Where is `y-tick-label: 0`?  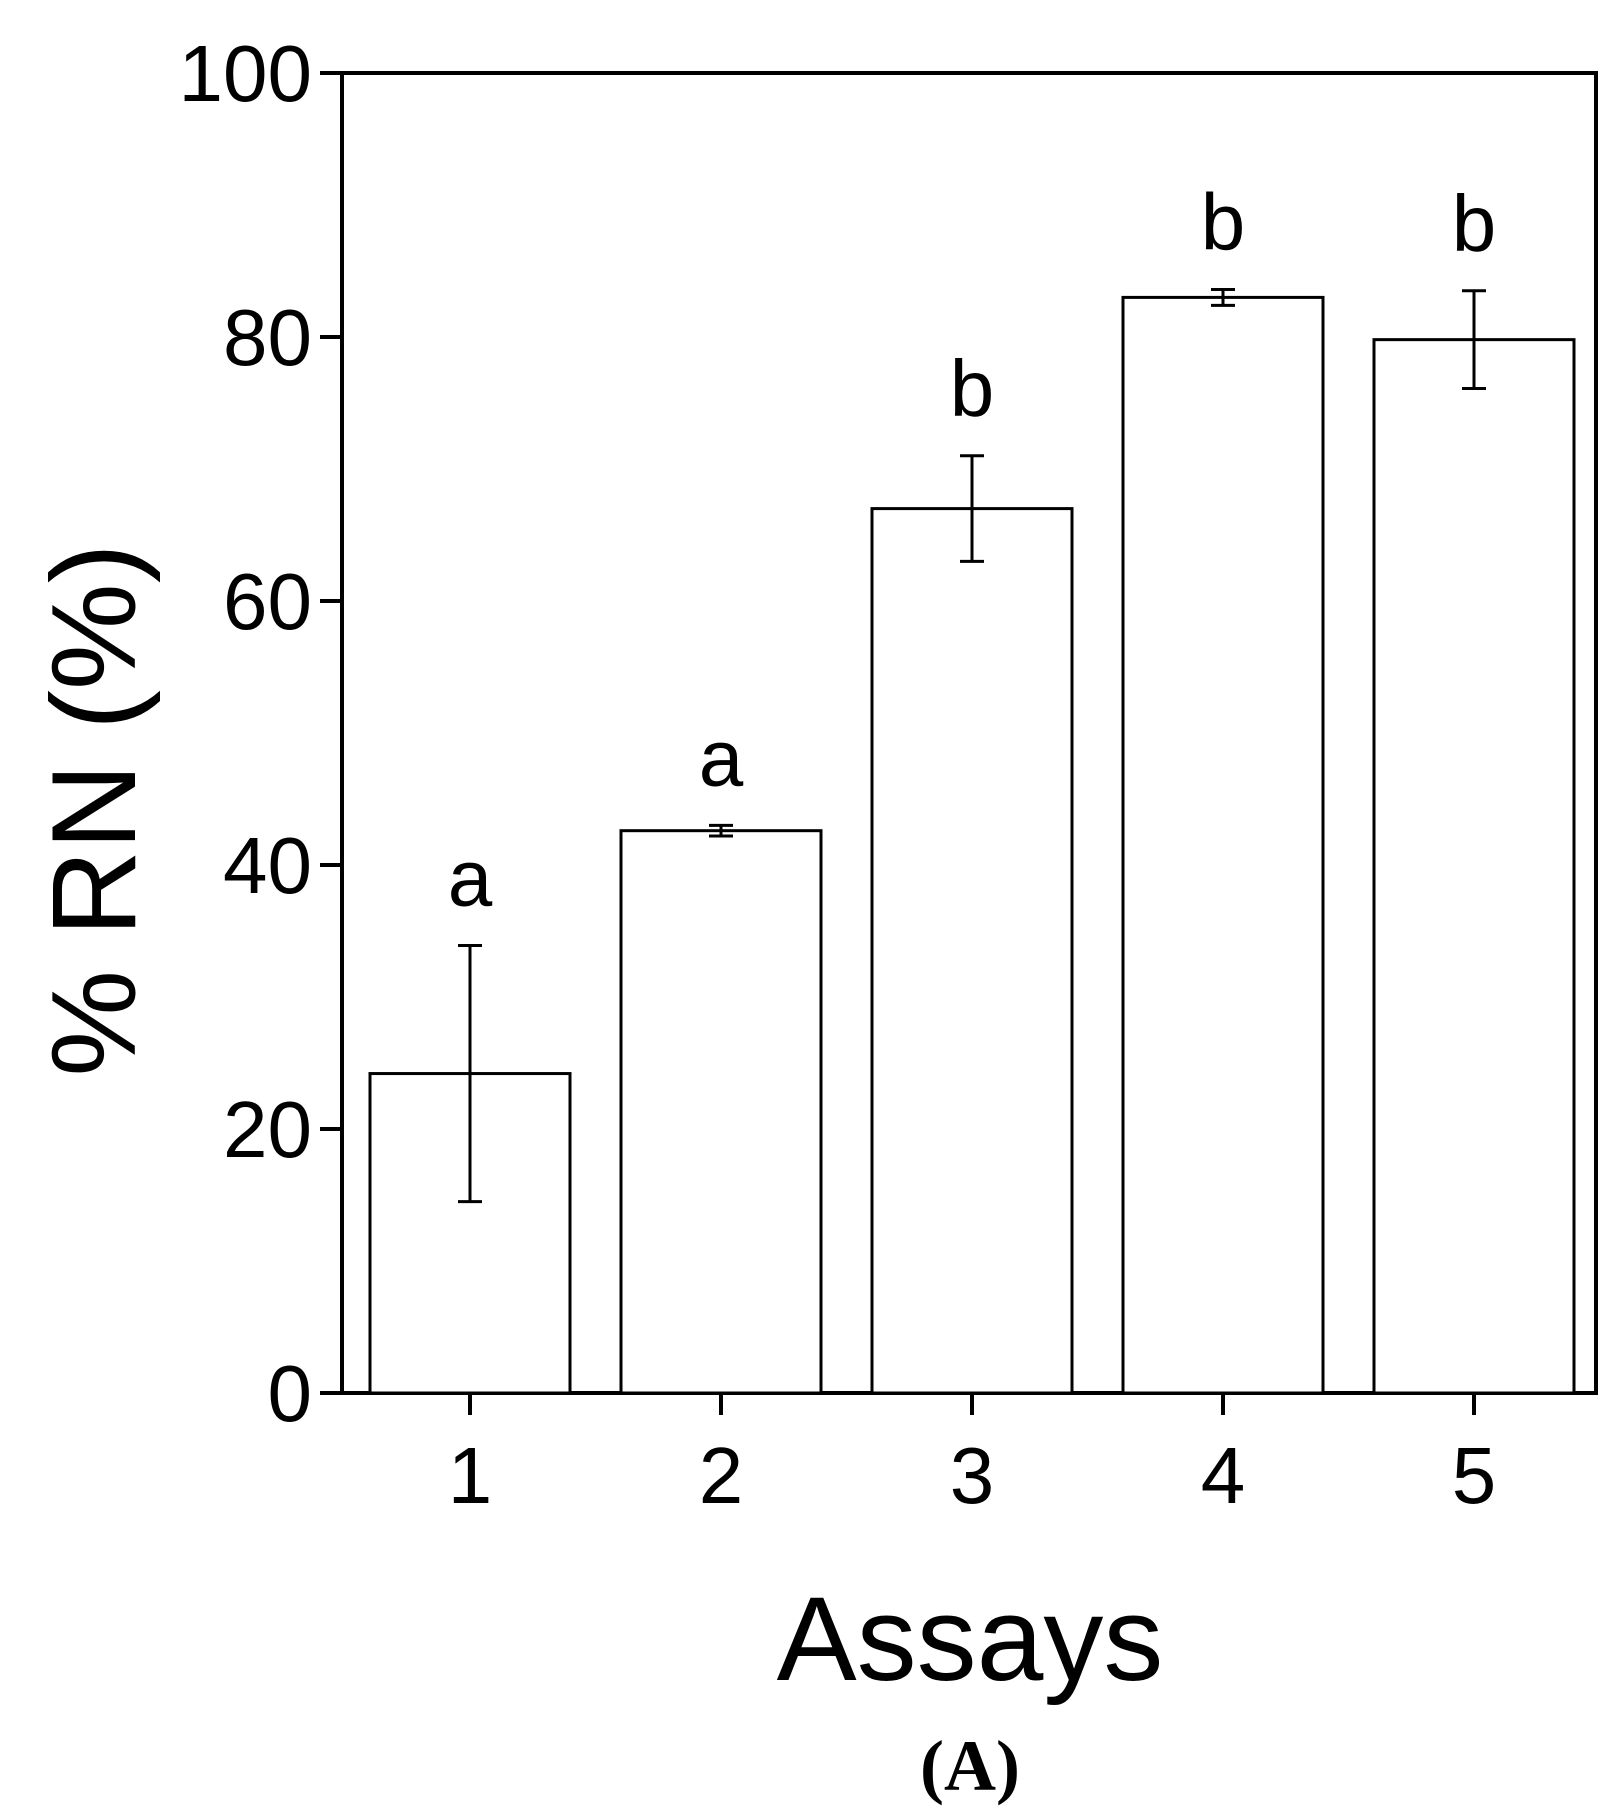 y-tick-label: 0 is located at coordinates (290, 1393).